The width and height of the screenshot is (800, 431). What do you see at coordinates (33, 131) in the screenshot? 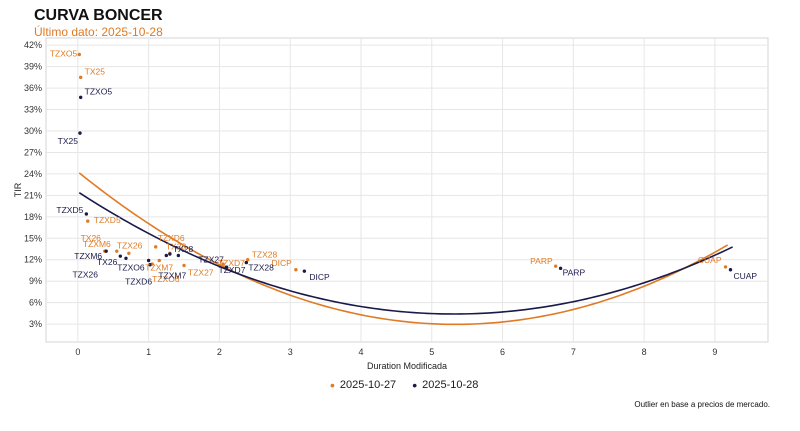
I see `y-tick-label: 30%` at bounding box center [33, 131].